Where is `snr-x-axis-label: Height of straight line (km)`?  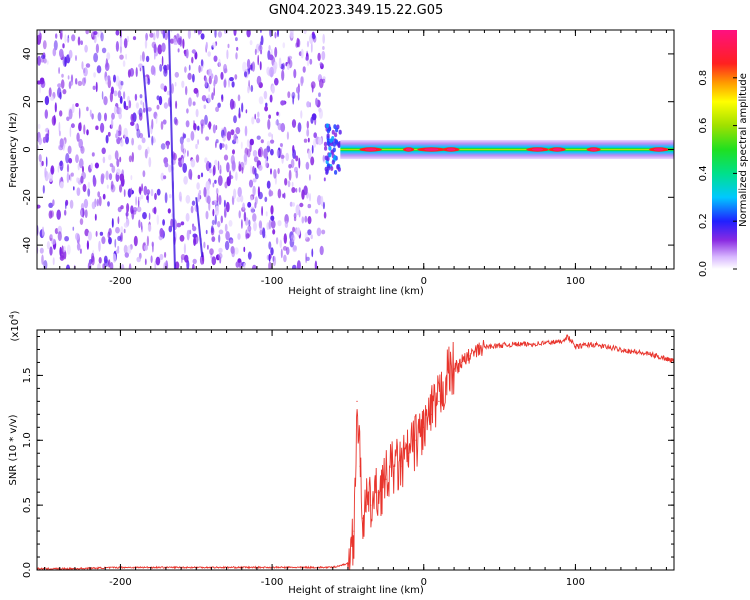 snr-x-axis-label: Height of straight line (km) is located at coordinates (356, 590).